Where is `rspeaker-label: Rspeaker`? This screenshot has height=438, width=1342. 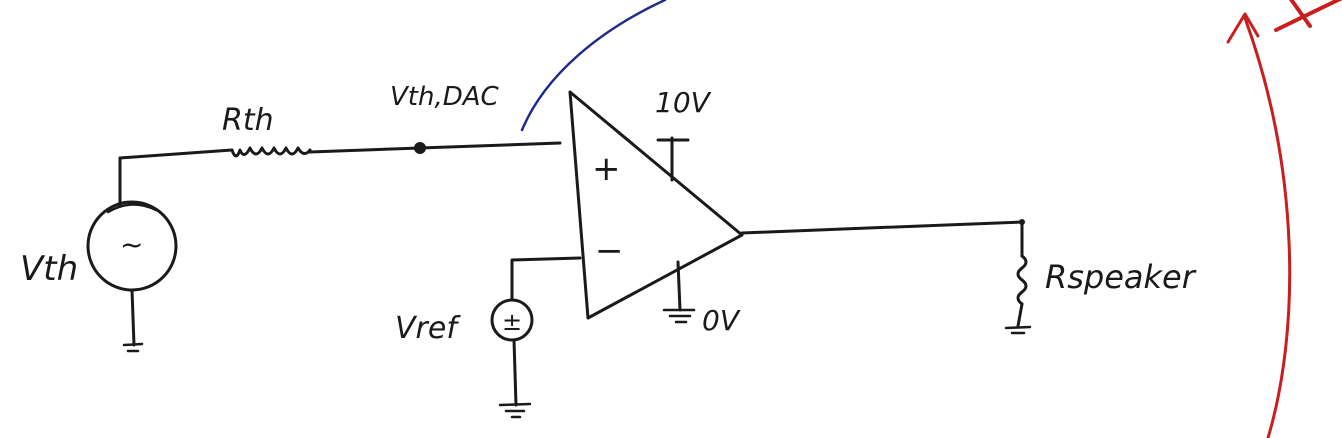
rspeaker-label: Rspeaker is located at coordinates (1121, 277).